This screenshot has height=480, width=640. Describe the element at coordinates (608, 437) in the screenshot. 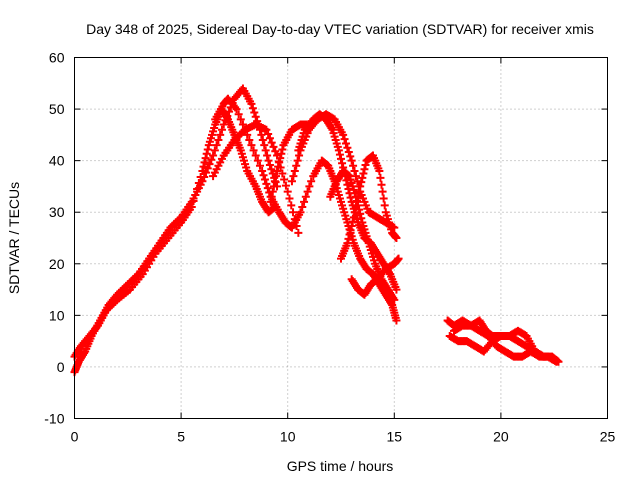

I see `x-tick-label: 25` at that location.